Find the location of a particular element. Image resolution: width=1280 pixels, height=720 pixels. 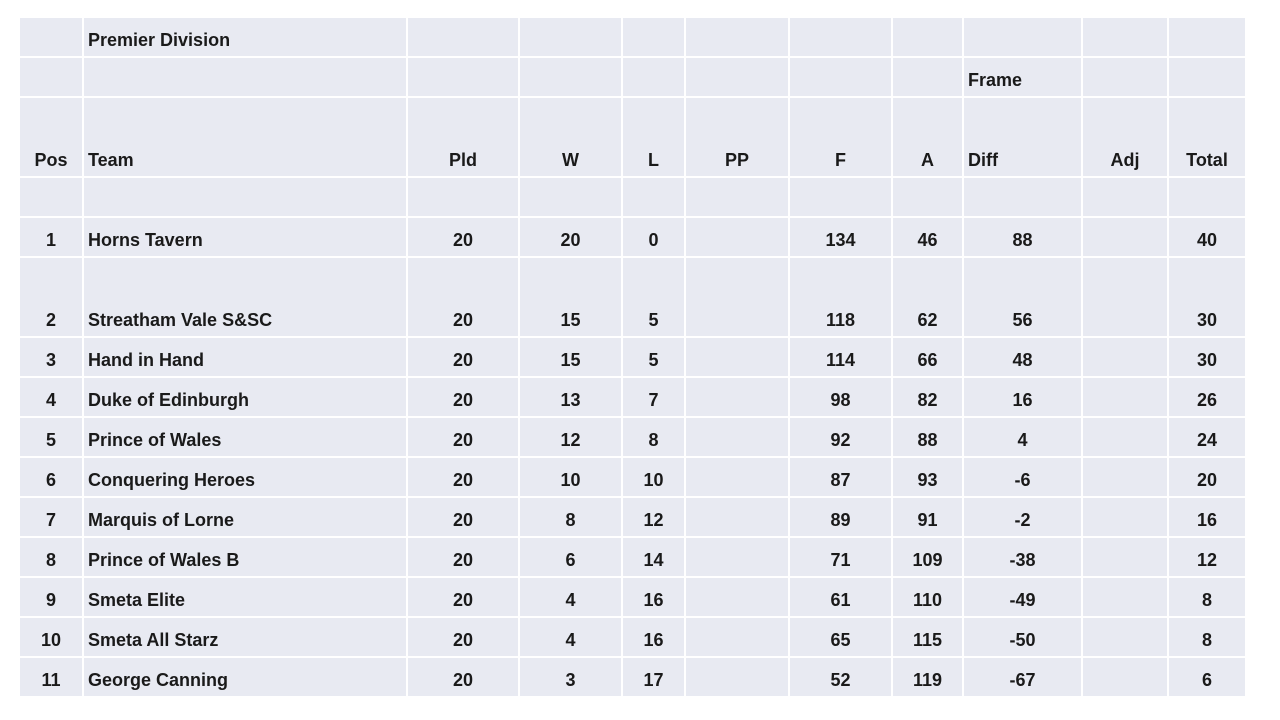

table-row: 6 Conquering Heroes 20 10 10 87 93 -6 20 is located at coordinates (632, 478).